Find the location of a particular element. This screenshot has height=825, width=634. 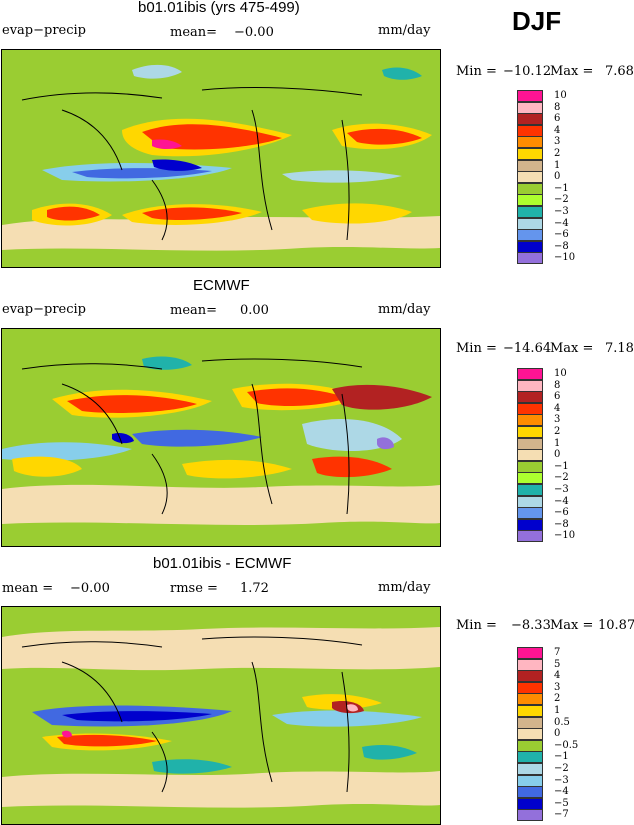

panel2-max-label: Max = is located at coordinates (572, 348).